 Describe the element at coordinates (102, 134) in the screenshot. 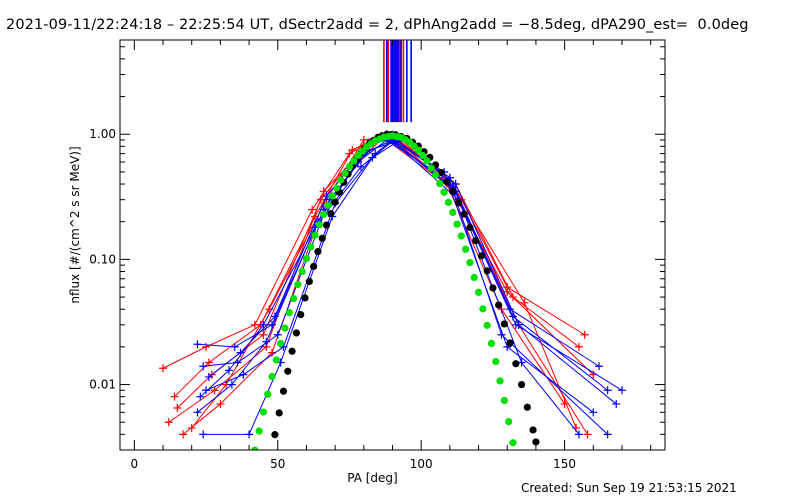

I see `y-tick-label: 1.00` at that location.